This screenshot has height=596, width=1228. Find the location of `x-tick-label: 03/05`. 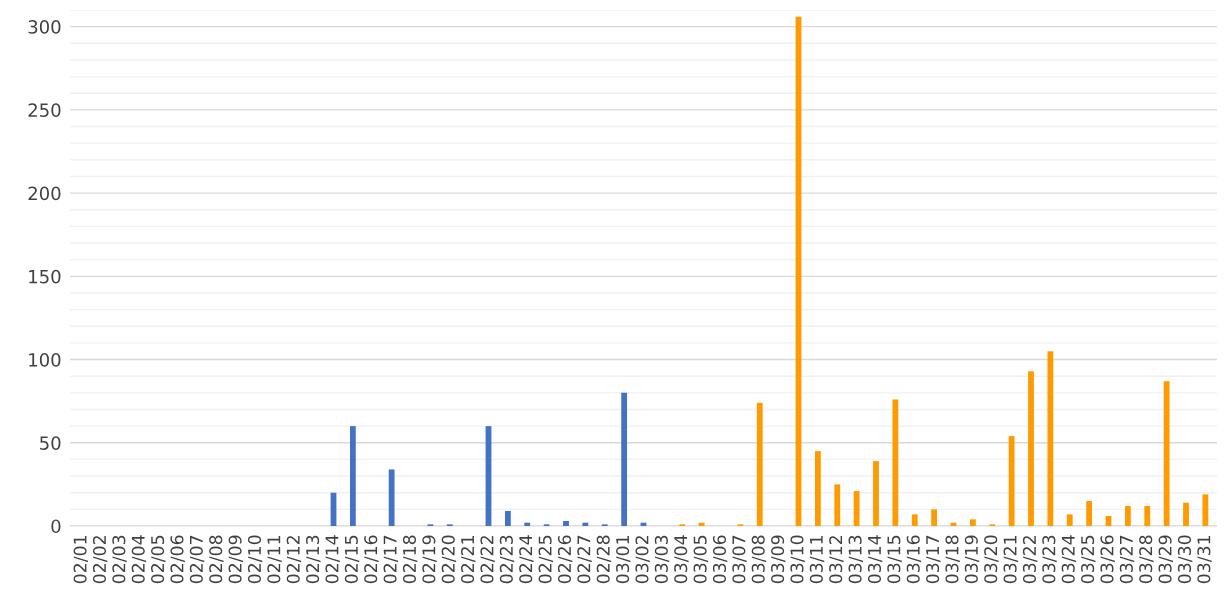

x-tick-label: 03/05 is located at coordinates (701, 559).